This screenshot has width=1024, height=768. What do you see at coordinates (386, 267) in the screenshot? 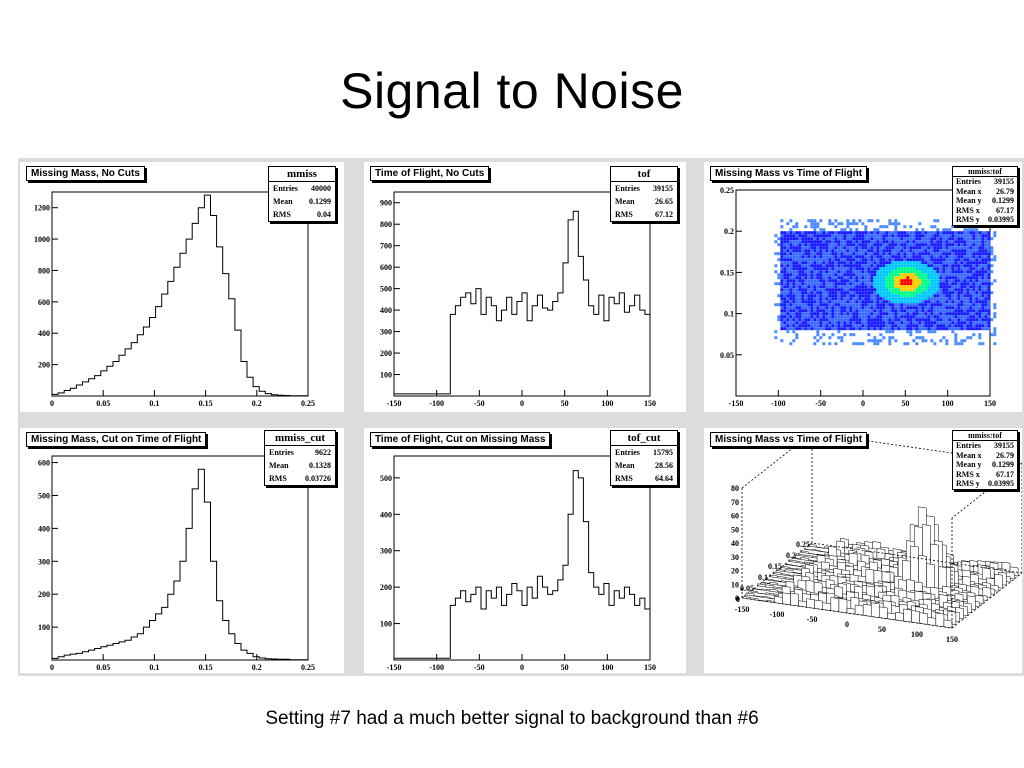
I see `y-tick-label: 600` at bounding box center [386, 267].